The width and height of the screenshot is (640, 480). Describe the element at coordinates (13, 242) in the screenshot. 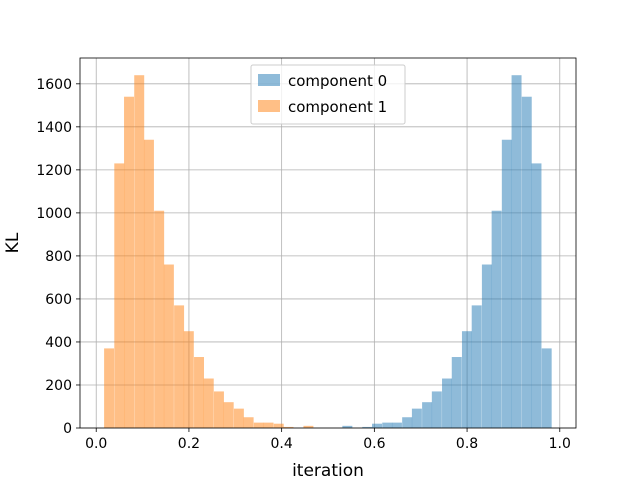

I see `y-axis-label: KL` at that location.